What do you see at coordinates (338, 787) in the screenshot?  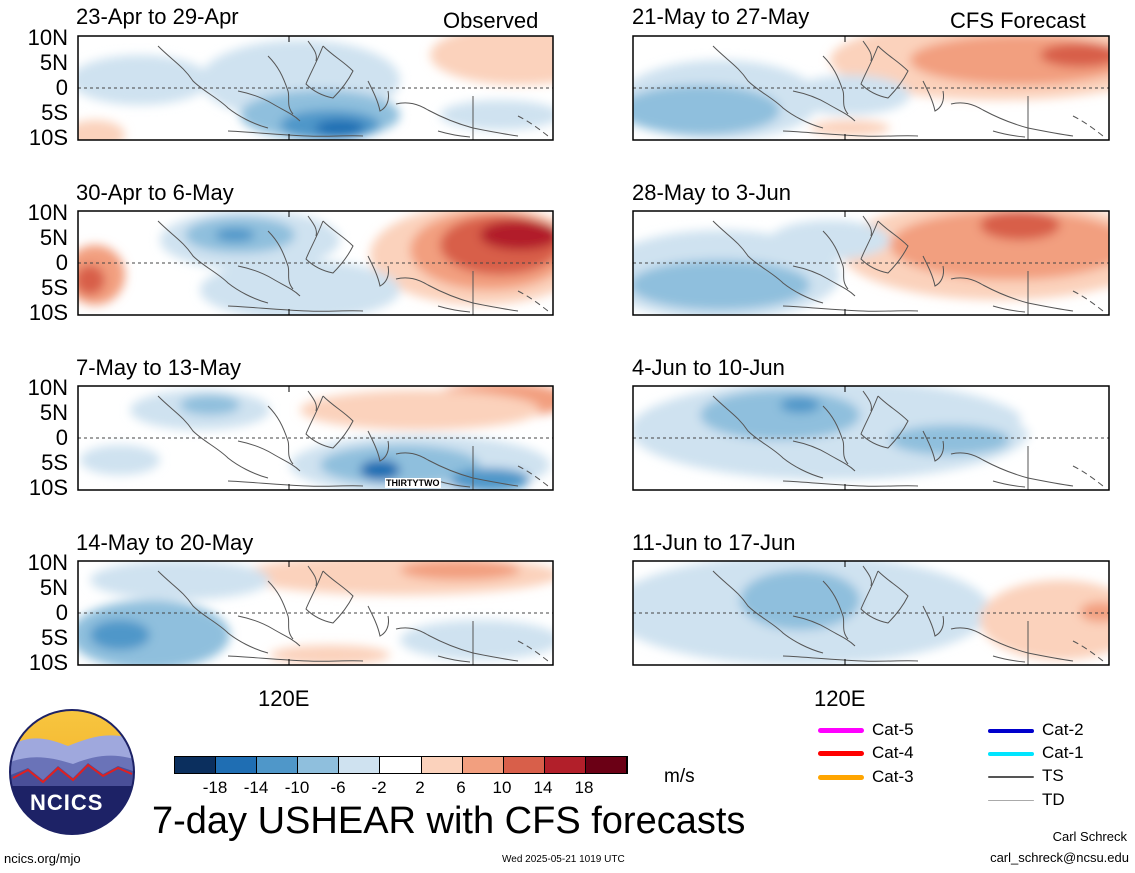 I see `colorbar-label: -6` at bounding box center [338, 787].